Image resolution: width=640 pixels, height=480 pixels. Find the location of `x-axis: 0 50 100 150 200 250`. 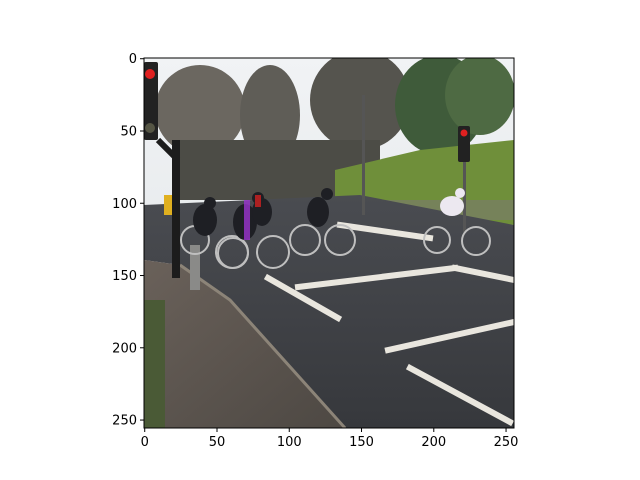

x-axis: 0 50 100 150 200 250 is located at coordinates (330, 439).